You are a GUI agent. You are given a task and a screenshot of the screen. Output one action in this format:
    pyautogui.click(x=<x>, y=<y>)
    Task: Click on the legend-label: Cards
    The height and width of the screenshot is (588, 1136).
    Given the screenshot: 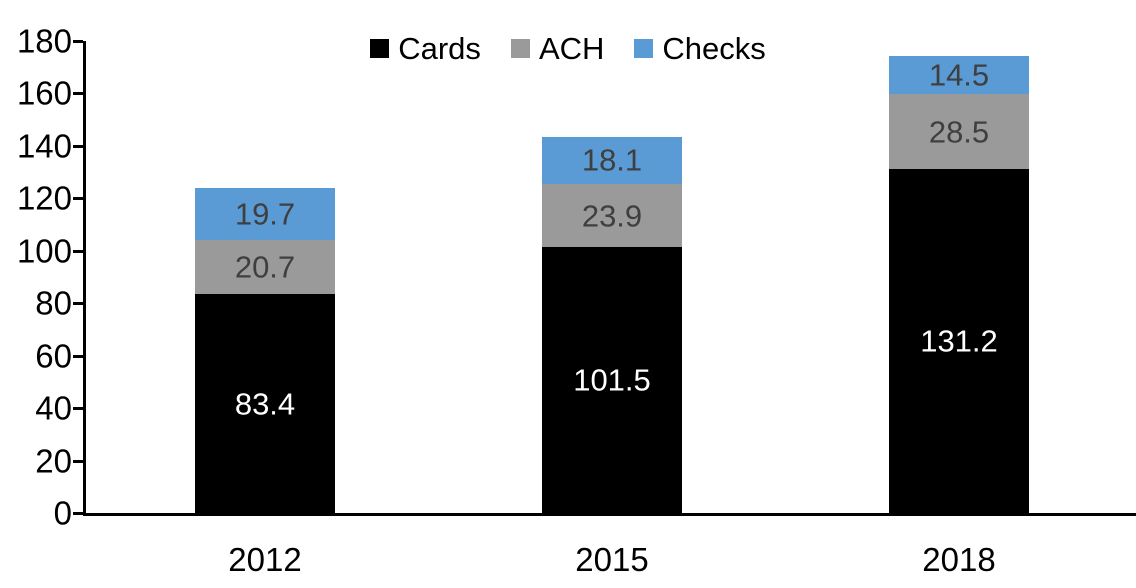 What is the action you would take?
    pyautogui.click(x=439, y=48)
    